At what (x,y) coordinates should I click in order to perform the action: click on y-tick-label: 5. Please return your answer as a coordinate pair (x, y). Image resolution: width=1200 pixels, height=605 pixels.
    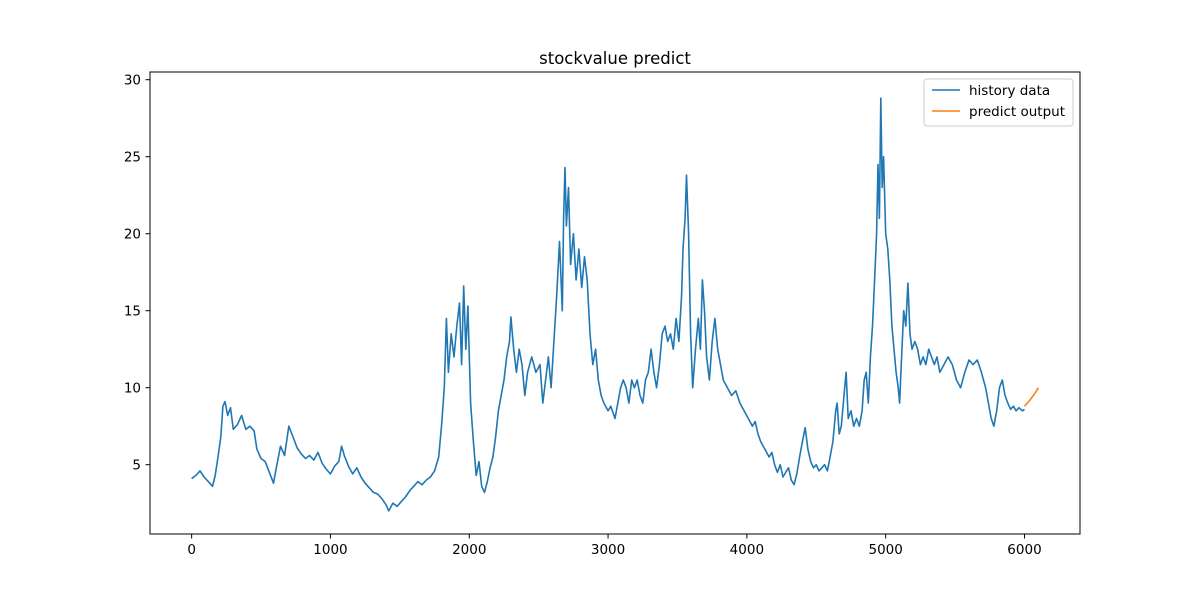
    Looking at the image, I should click on (136, 466).